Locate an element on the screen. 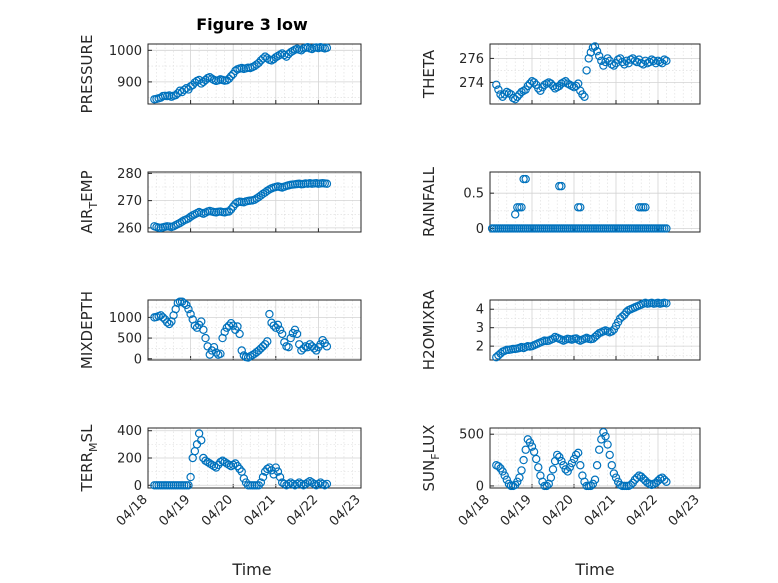  y-tick-label: 500 is located at coordinates (129, 339).